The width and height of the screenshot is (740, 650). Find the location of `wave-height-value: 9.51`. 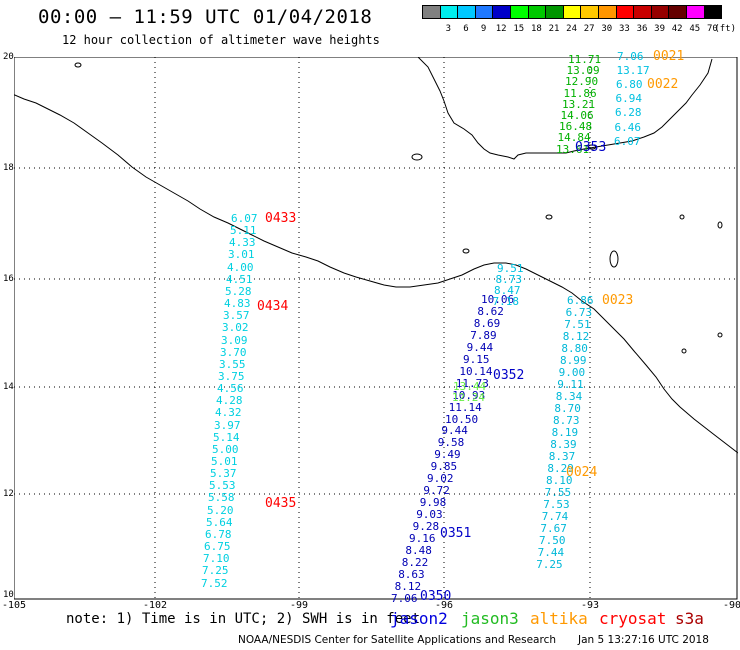

wave-height-value: 9.51 is located at coordinates (510, 268).